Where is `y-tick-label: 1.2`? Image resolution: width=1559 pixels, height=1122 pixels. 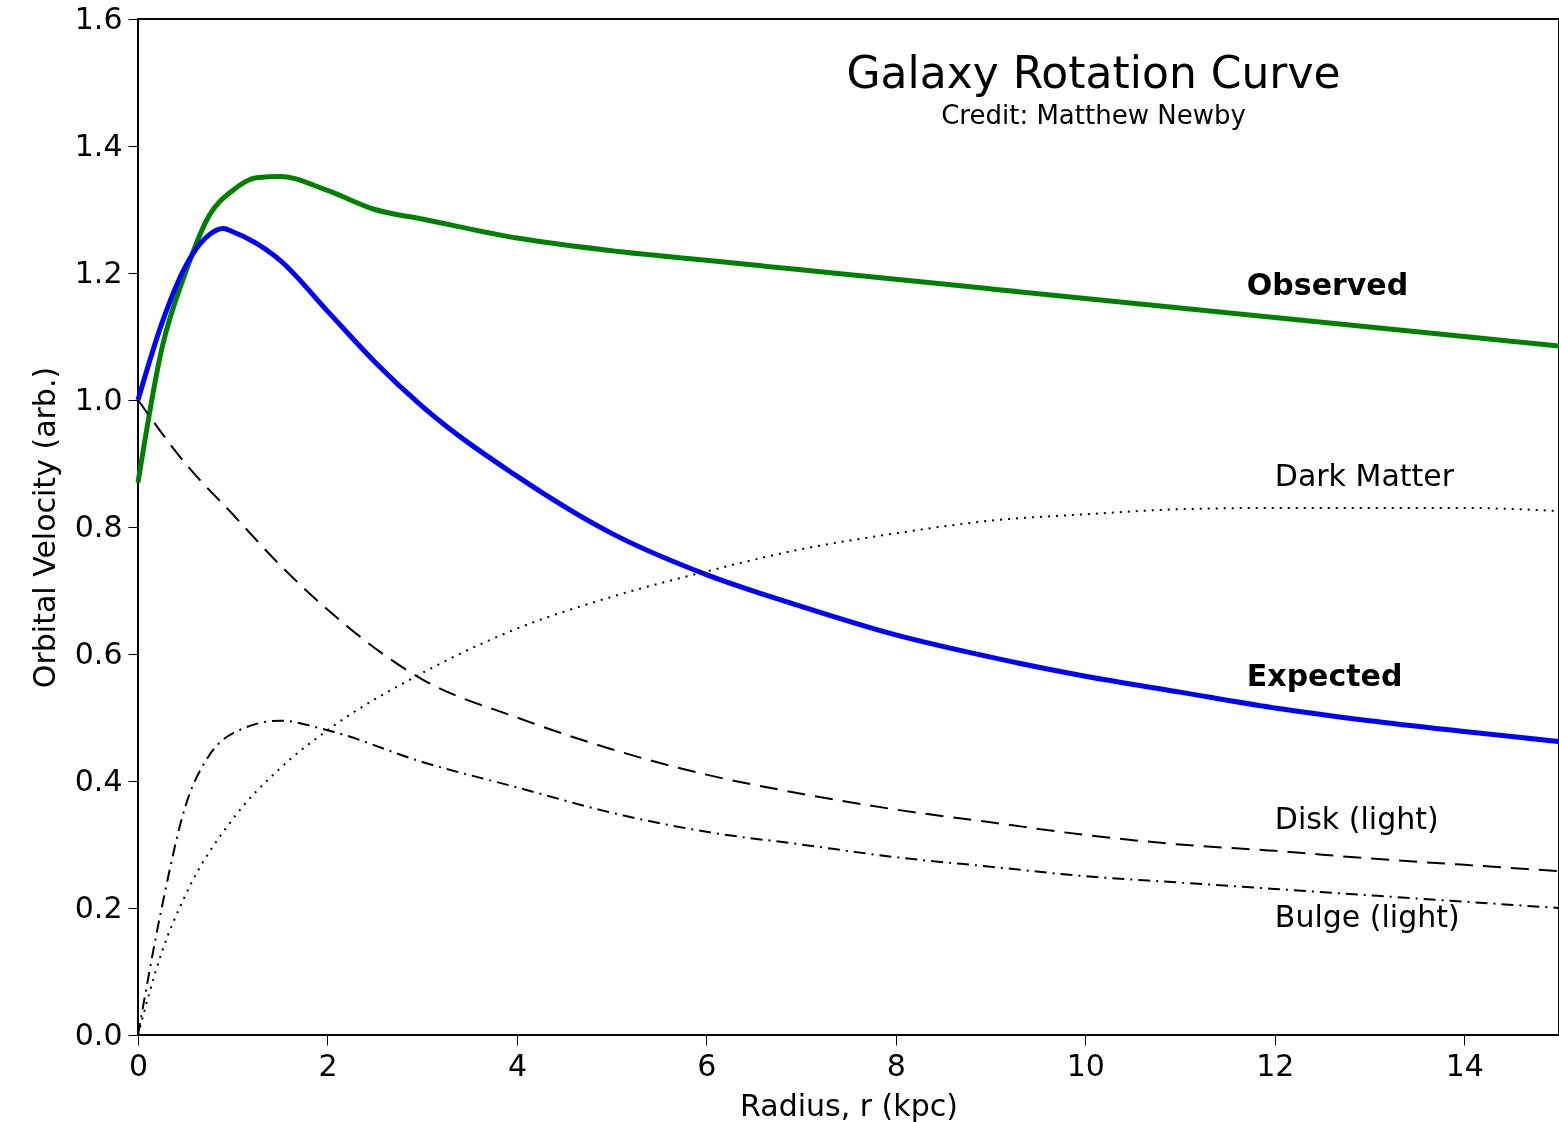 y-tick-label: 1.2 is located at coordinates (98, 272).